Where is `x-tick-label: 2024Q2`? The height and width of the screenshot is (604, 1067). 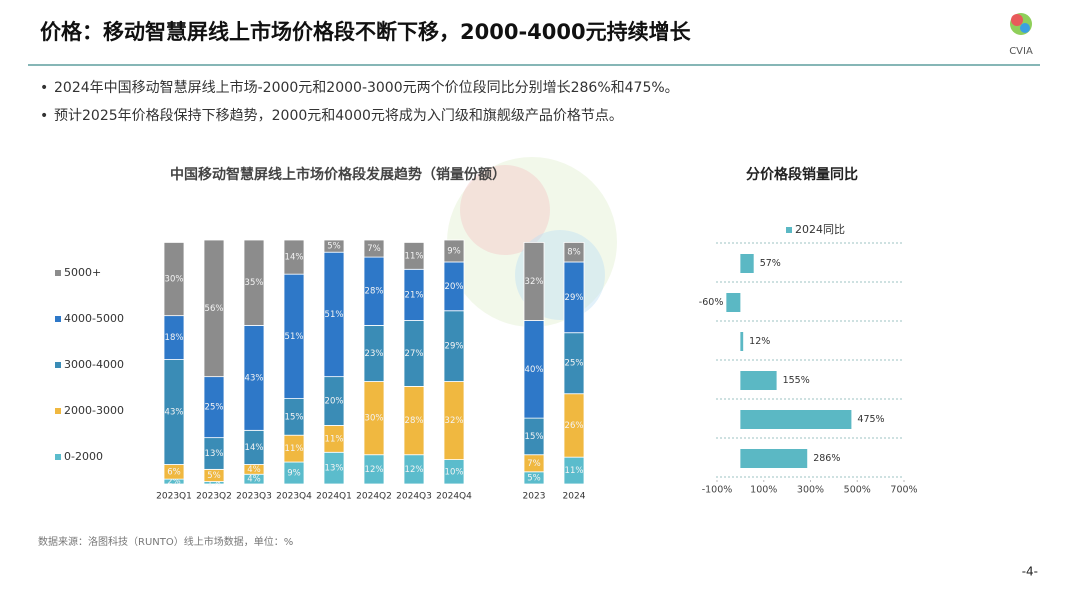
x-tick-label: 2024Q2 is located at coordinates (374, 497).